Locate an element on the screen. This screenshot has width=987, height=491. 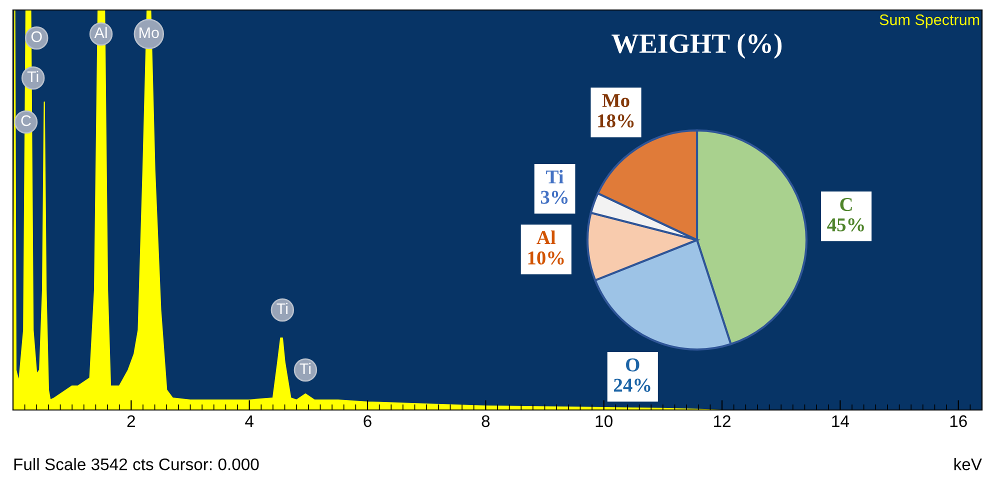
text: Full Scale 3542 cts Cursor: 0.000 is located at coordinates (136, 464).